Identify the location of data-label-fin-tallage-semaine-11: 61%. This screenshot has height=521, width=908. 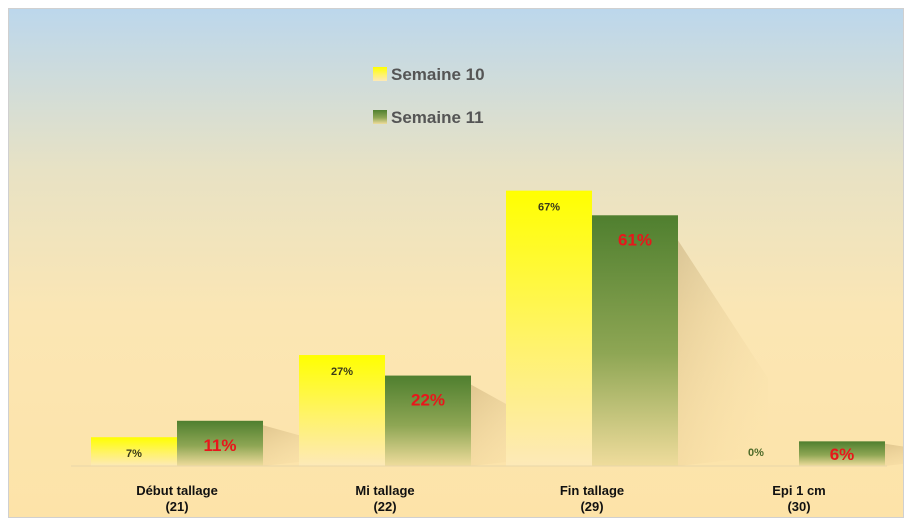
(635, 239).